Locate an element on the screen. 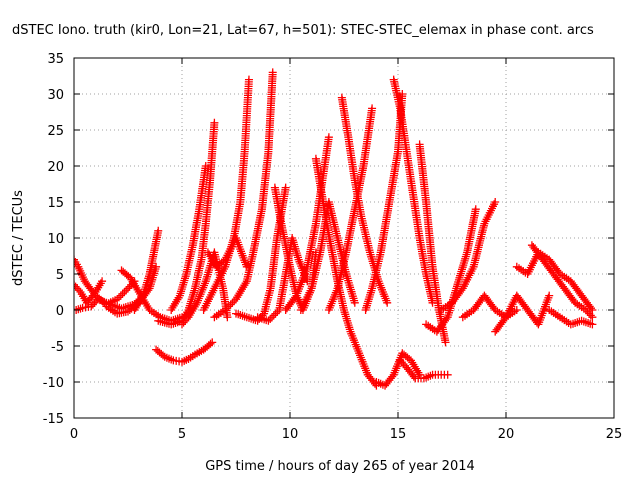 The image size is (640, 480). y-tick-label: 5 is located at coordinates (60, 275).